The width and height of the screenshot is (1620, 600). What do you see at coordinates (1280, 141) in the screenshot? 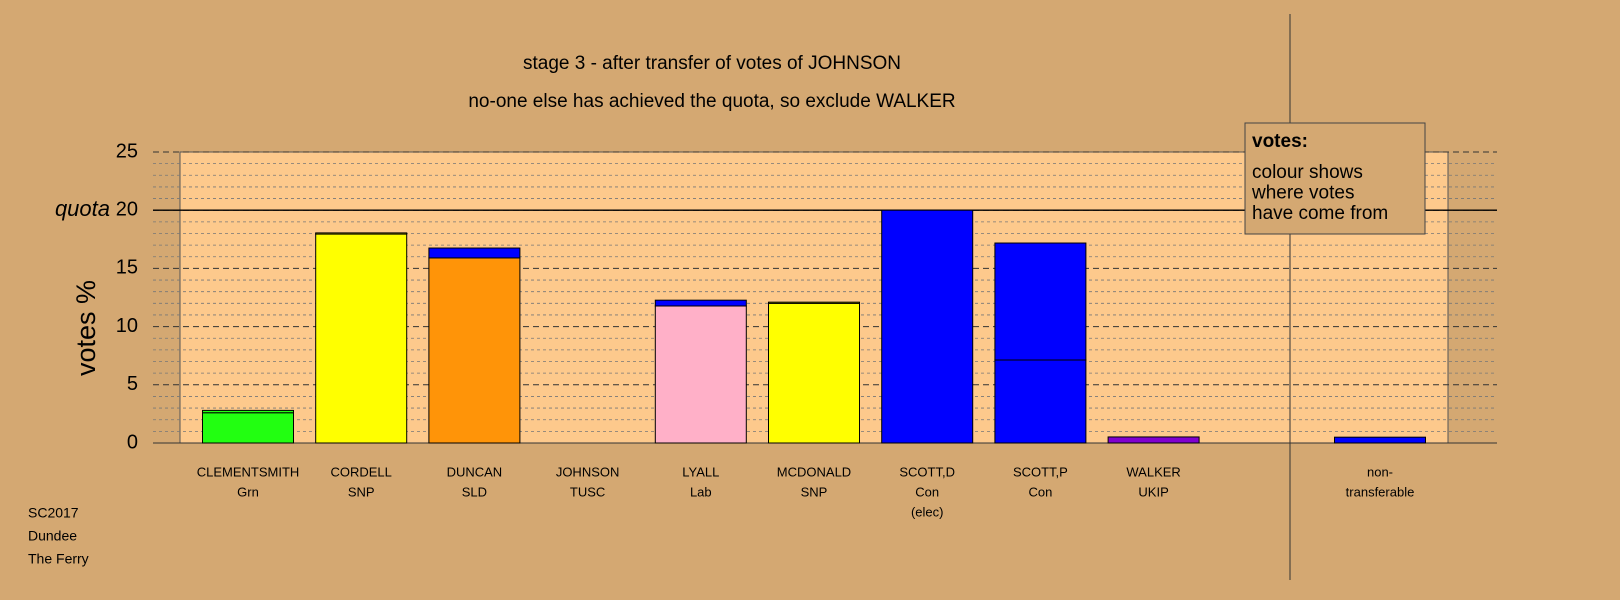
I see `legend-title: votes:` at bounding box center [1280, 141].